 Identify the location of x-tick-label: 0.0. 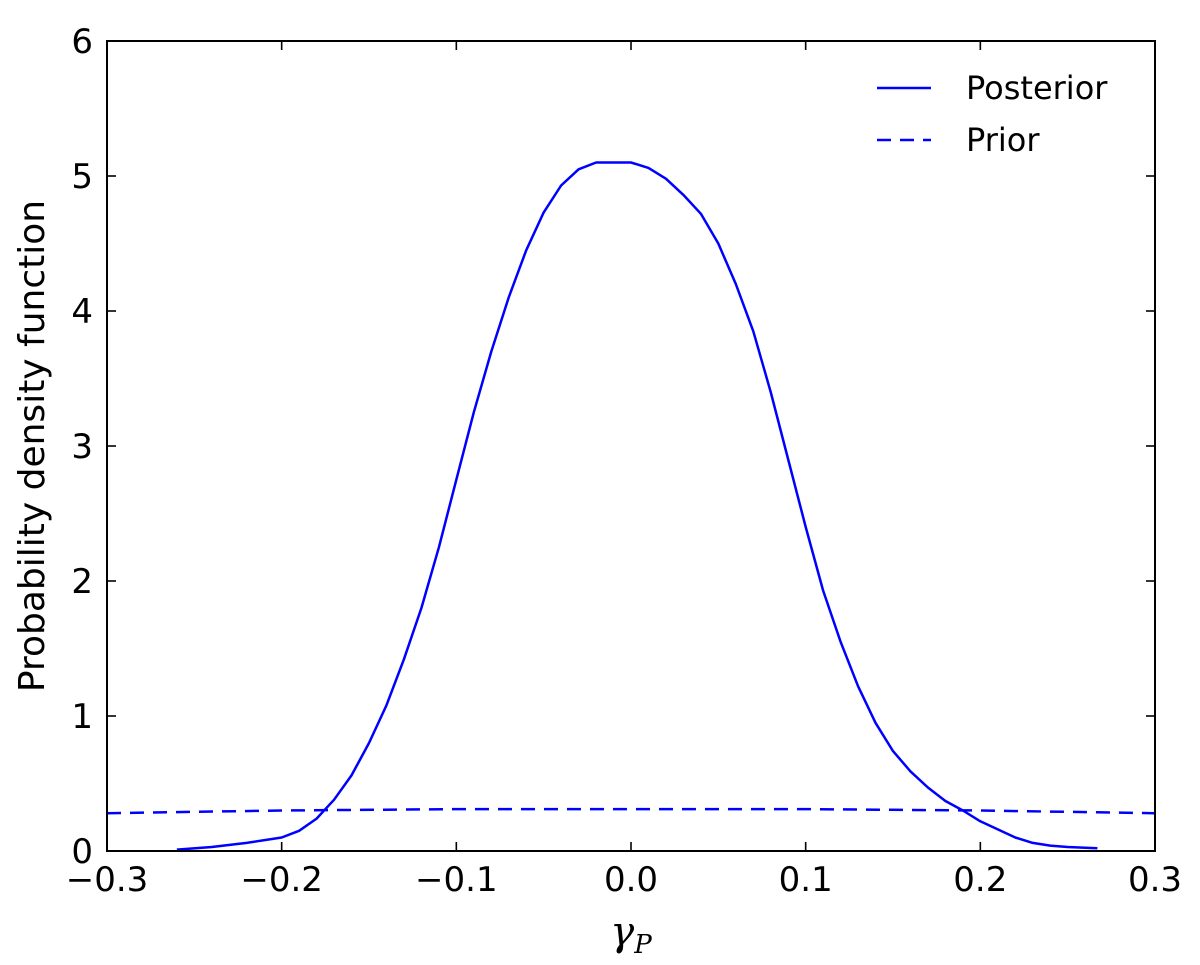
(631, 880).